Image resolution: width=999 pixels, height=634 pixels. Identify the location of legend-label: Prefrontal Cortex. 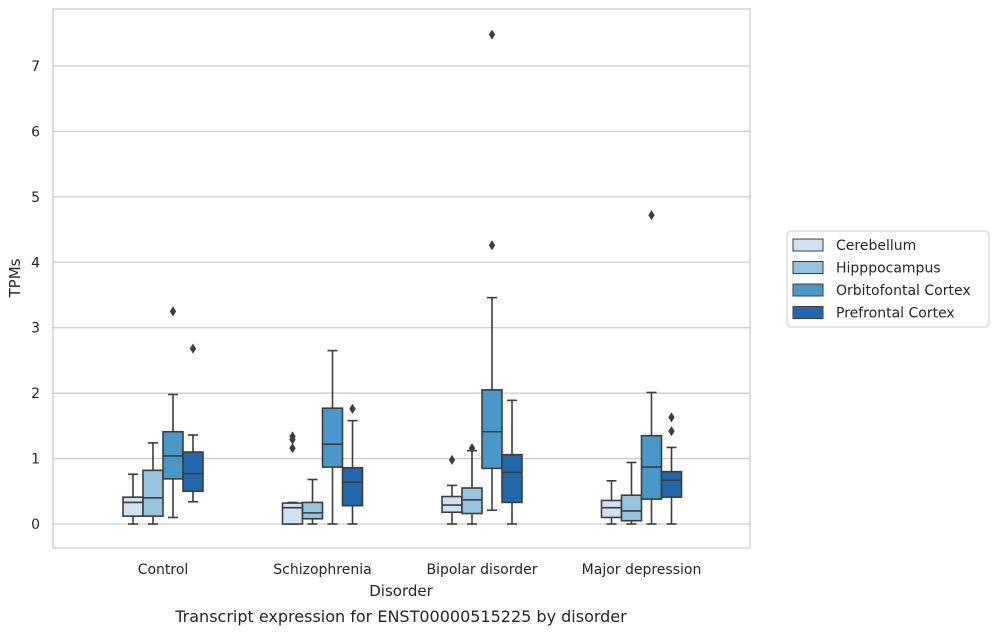
(895, 314).